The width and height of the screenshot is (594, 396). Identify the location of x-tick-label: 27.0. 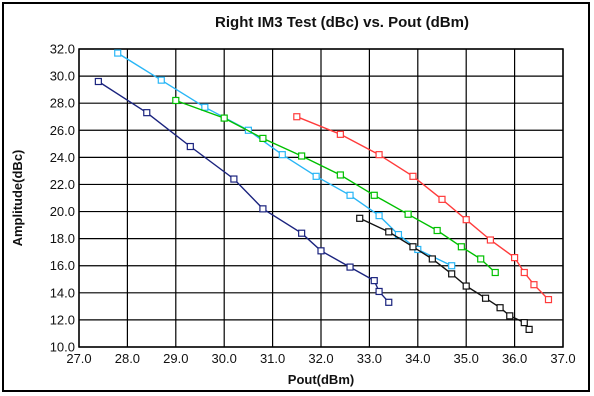
(78, 358).